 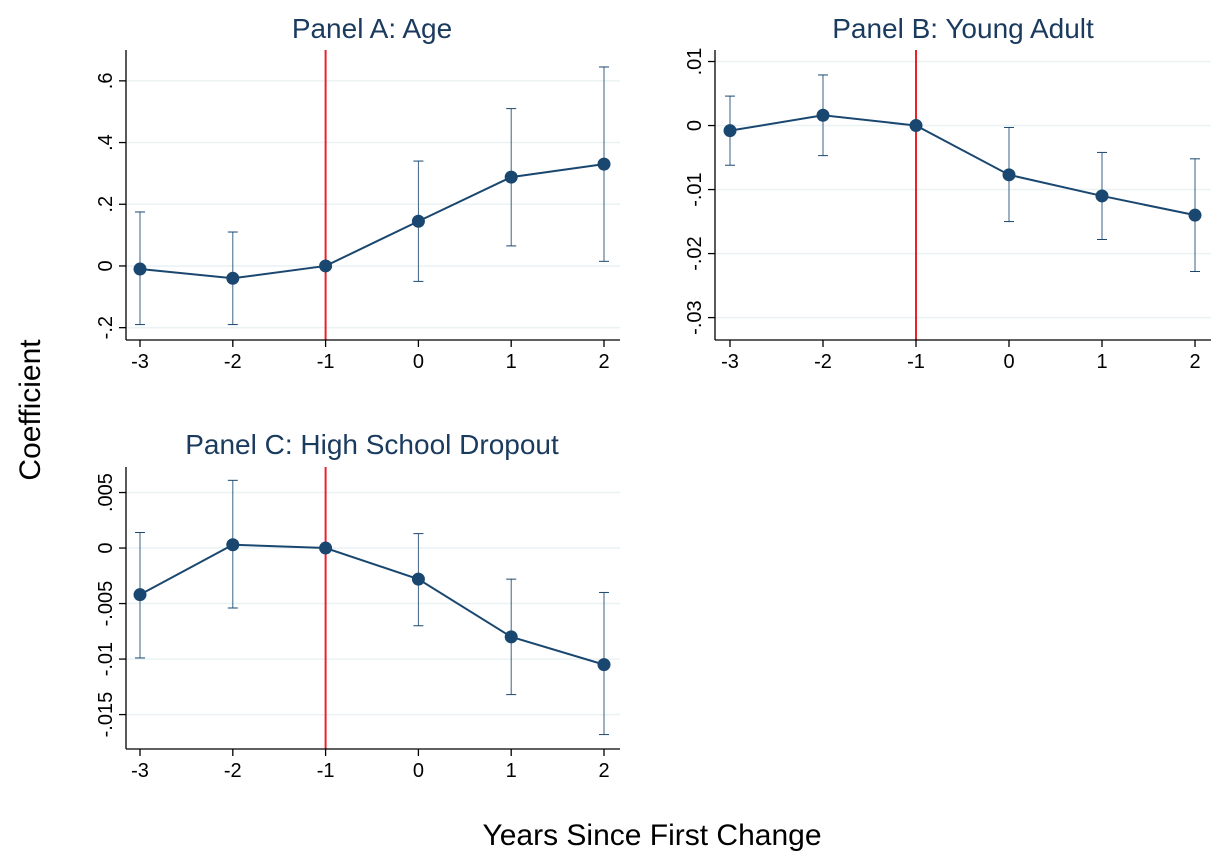 I want to click on y-axis-title: Coefficient, so click(x=30, y=410).